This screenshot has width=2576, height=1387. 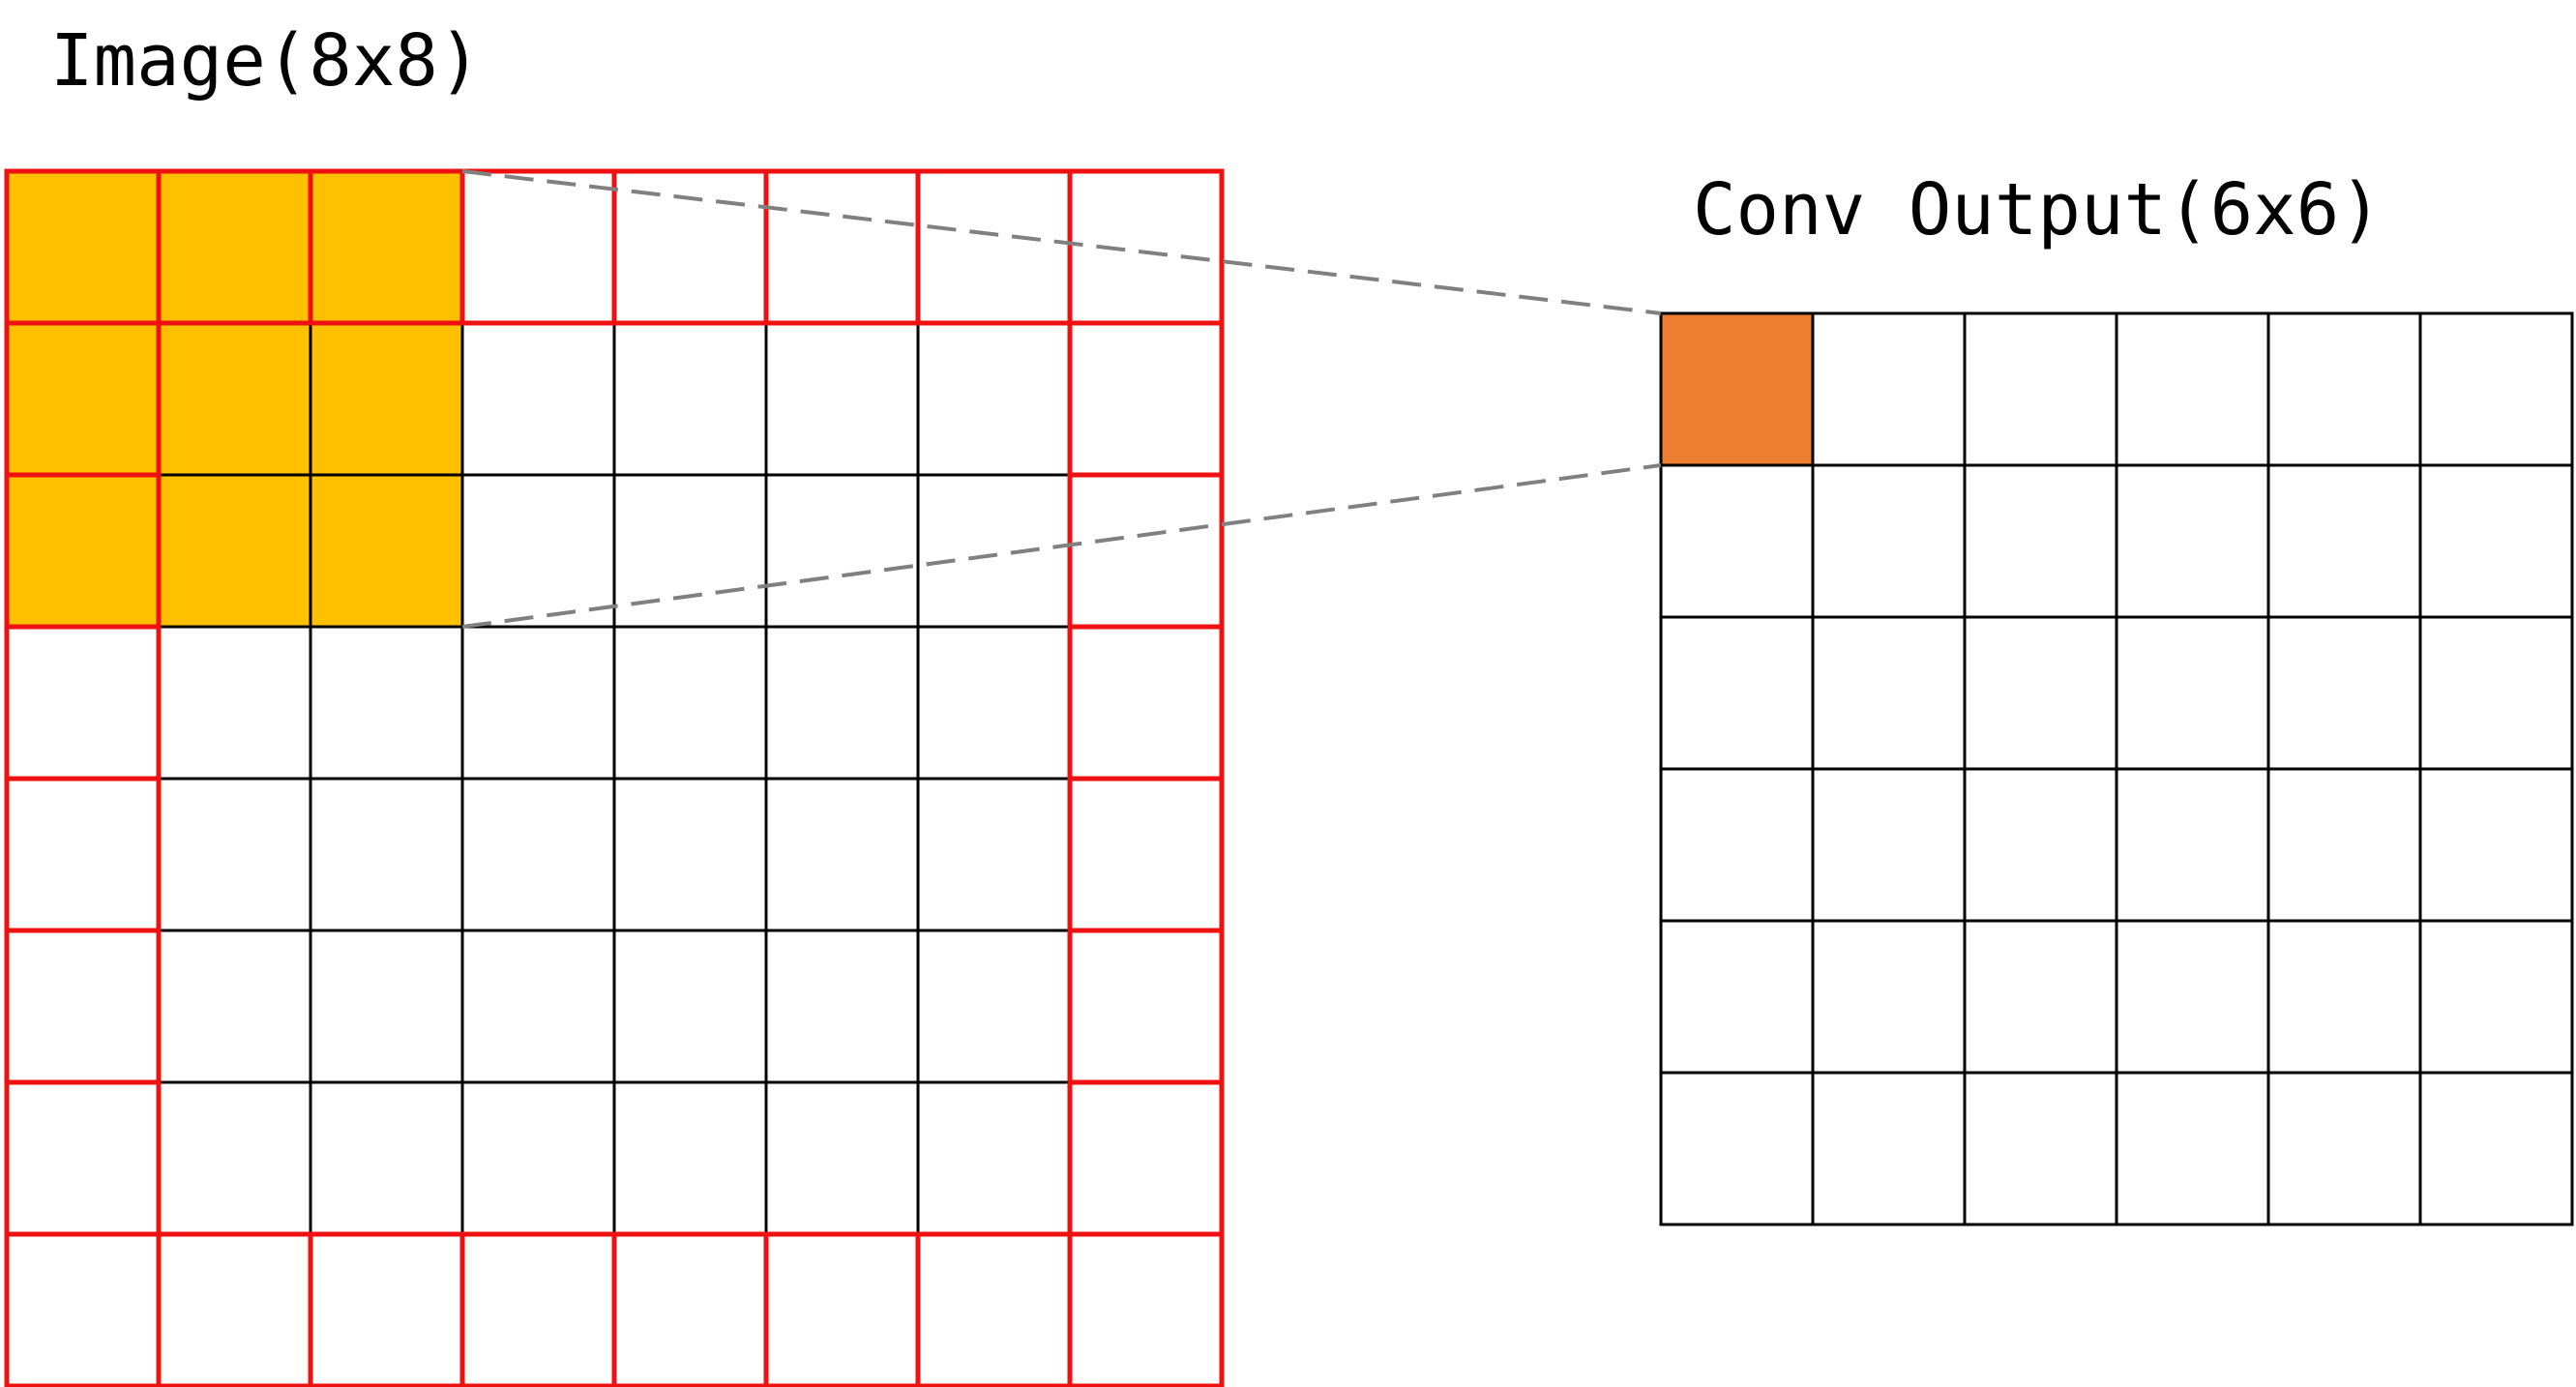 I want to click on output-cell-highlighted, so click(x=1737, y=389).